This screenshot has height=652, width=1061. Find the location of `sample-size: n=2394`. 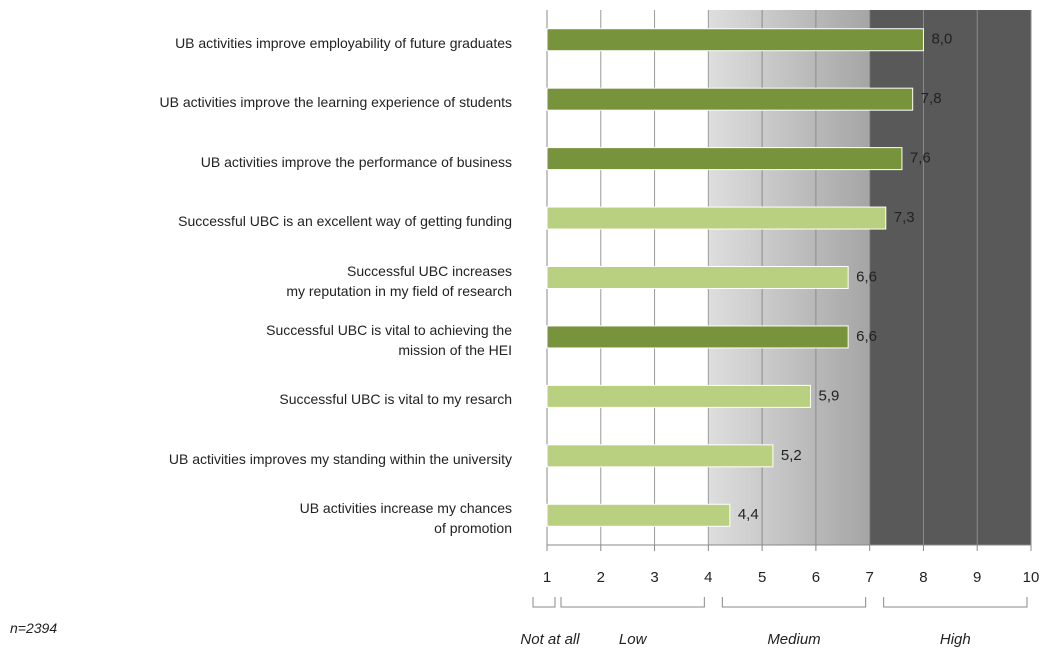

sample-size: n=2394 is located at coordinates (34, 628).